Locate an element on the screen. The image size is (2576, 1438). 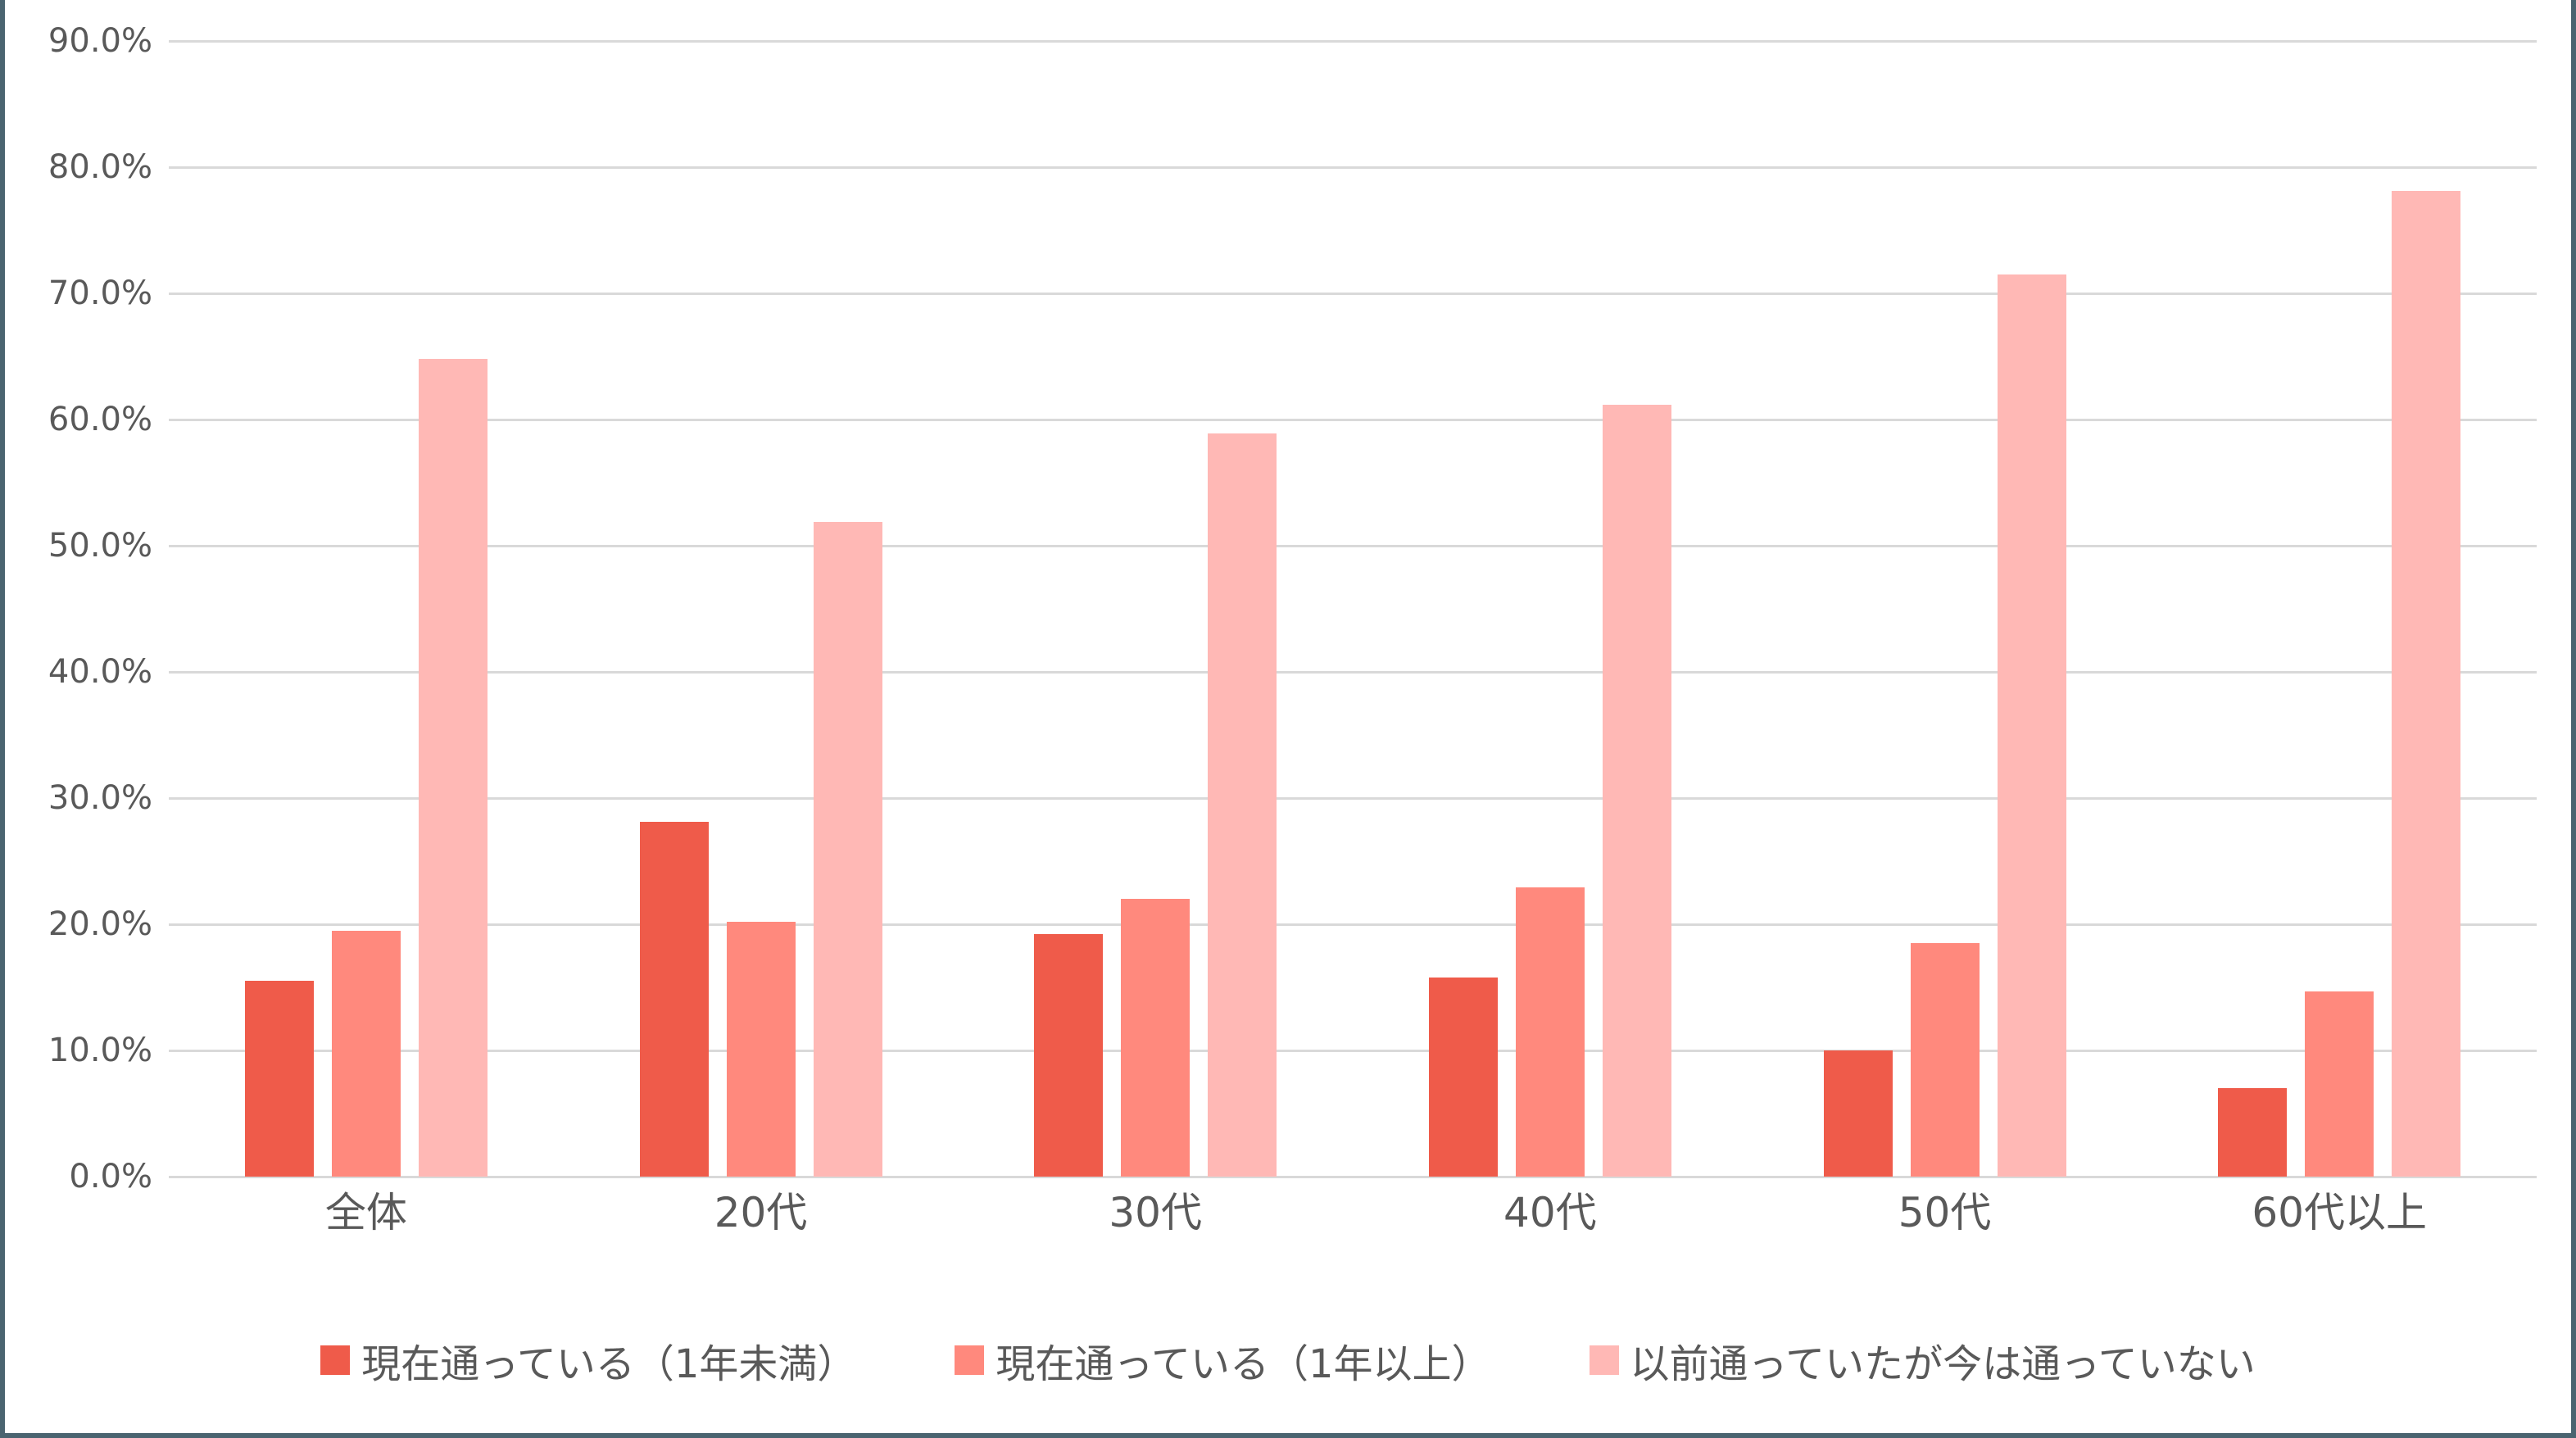
y-tick-label: 20.0% is located at coordinates (100, 924).